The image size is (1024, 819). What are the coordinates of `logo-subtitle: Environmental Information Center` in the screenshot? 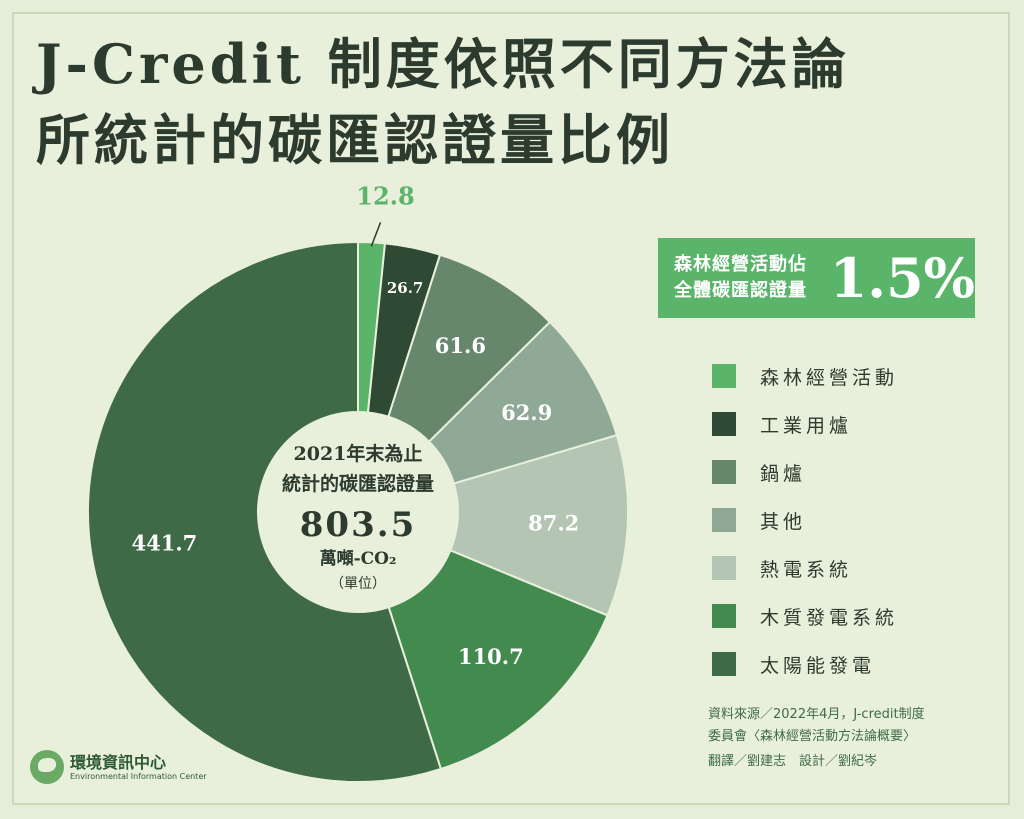 It's located at (138, 776).